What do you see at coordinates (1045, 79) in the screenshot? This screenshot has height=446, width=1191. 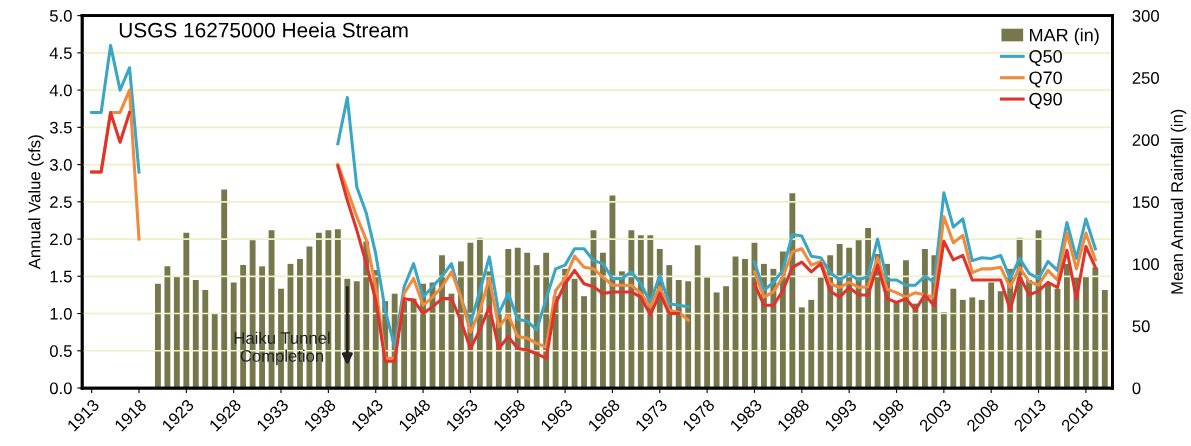 I see `legend-label: Q70` at bounding box center [1045, 79].